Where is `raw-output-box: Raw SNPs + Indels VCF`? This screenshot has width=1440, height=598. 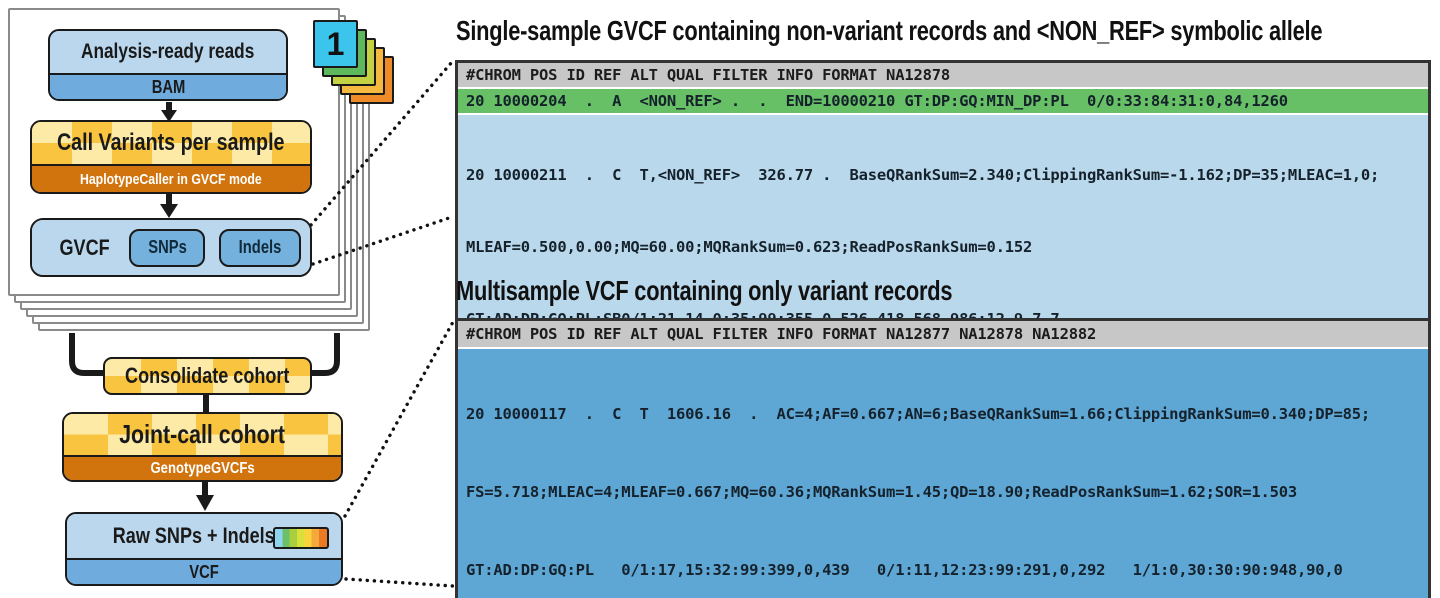
raw-output-box: Raw SNPs + Indels VCF is located at coordinates (204, 549).